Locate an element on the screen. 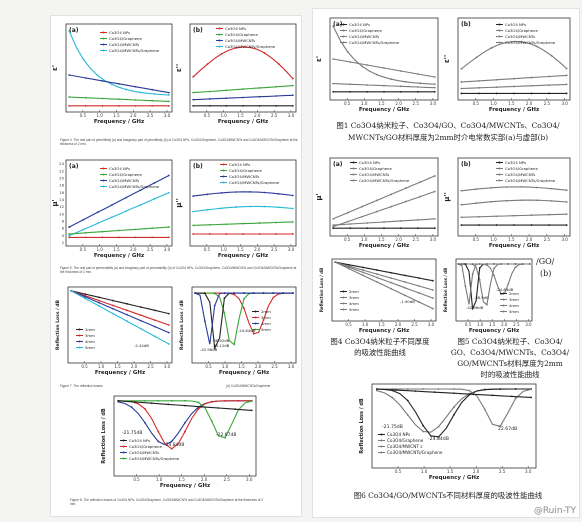 This screenshot has width=582, height=522. series-3mm-marker is located at coordinates (155, 320).